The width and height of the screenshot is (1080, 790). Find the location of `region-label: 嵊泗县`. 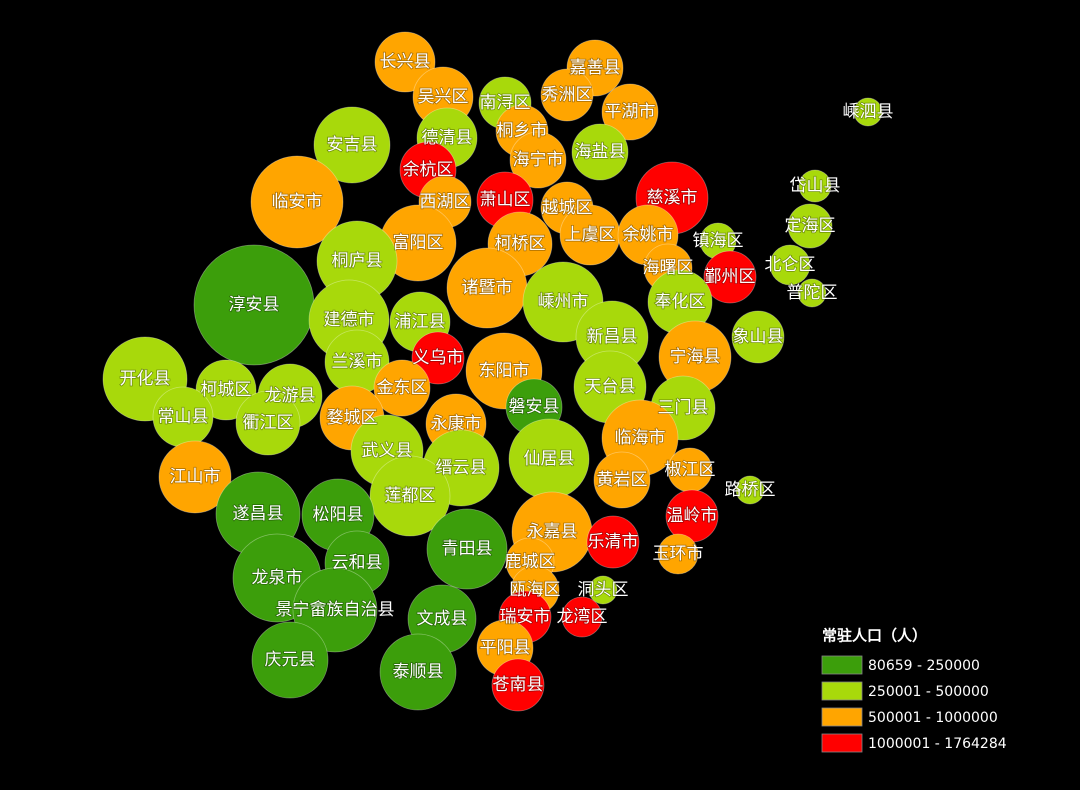

region-label: 嵊泗县 is located at coordinates (868, 112).